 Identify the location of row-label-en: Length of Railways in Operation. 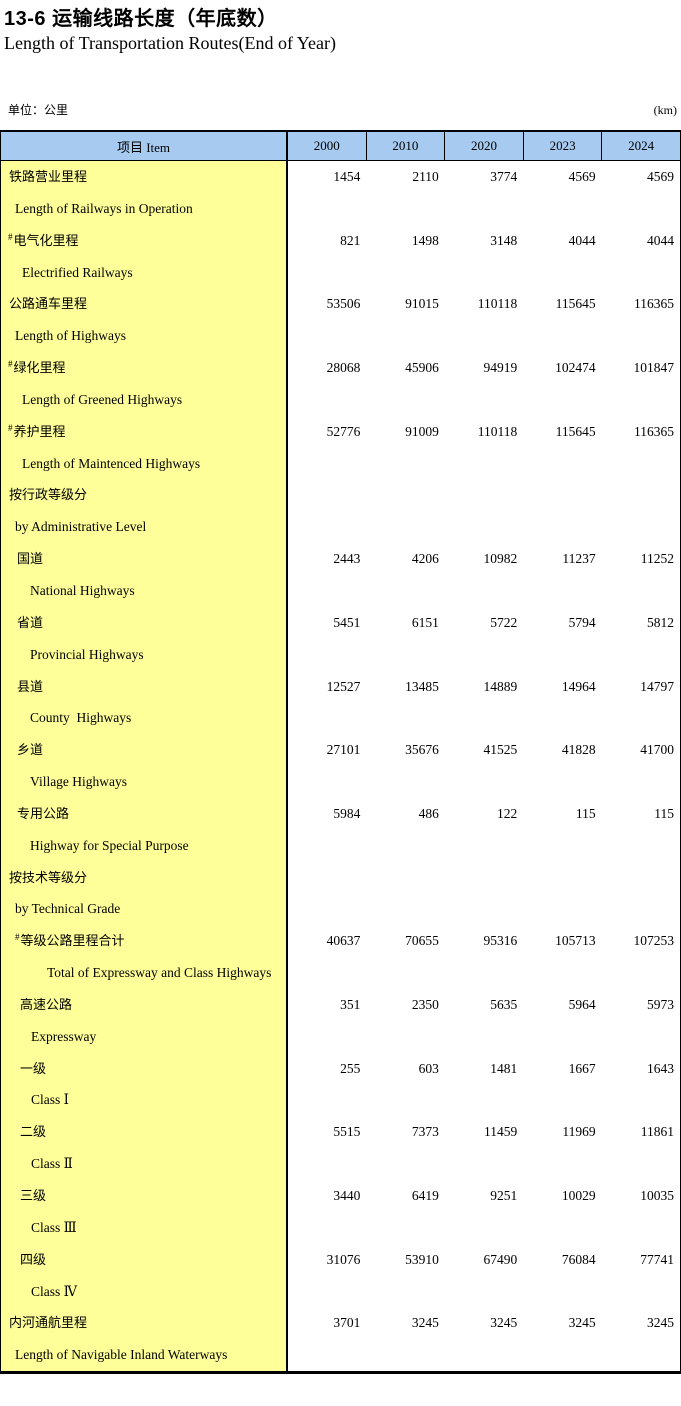
(104, 208).